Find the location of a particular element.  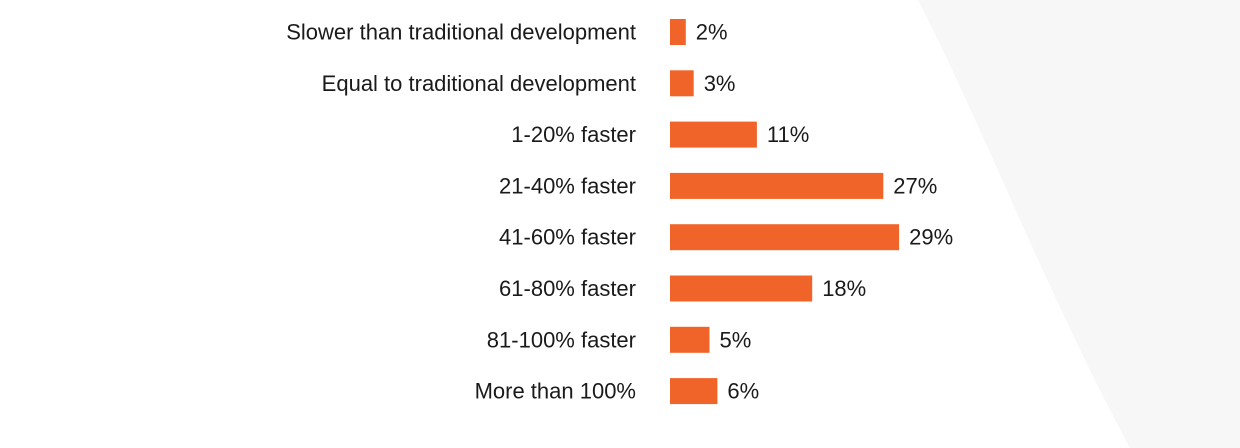

category-label: 81-100% faster is located at coordinates (561, 339).